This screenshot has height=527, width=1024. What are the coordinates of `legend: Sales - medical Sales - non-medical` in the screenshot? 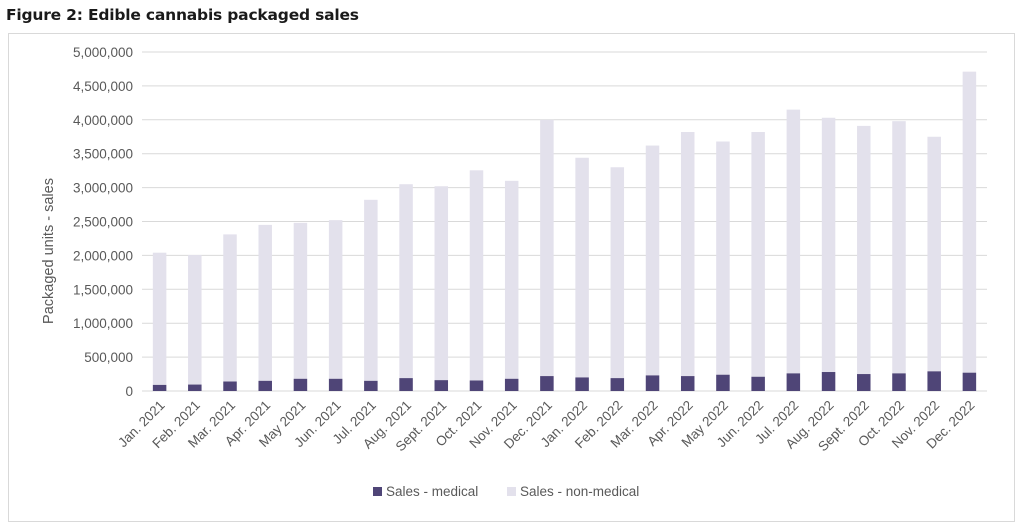 It's located at (506, 491).